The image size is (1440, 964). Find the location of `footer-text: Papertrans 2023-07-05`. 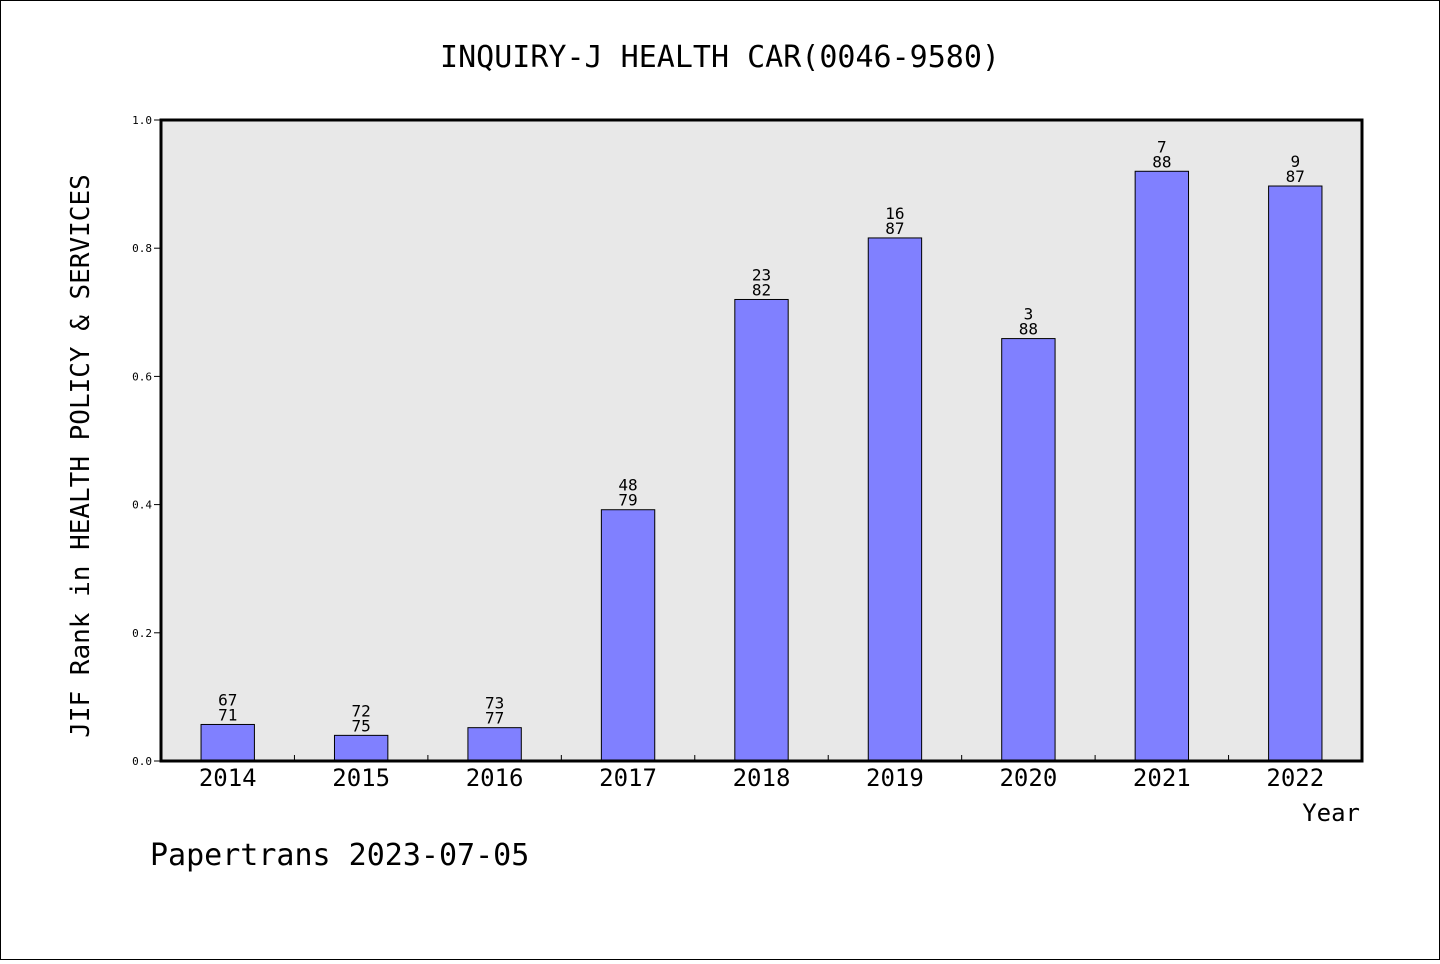

footer-text: Papertrans 2023-07-05 is located at coordinates (339, 855).